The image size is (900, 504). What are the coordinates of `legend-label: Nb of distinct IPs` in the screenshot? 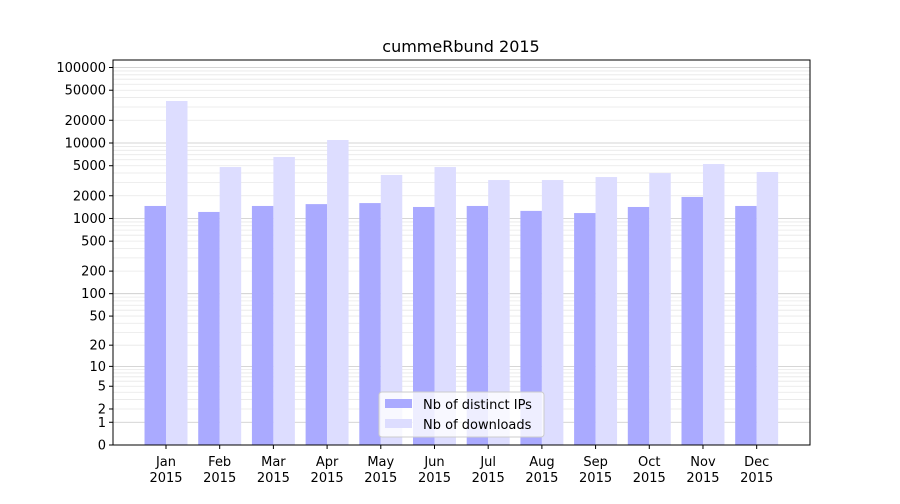 It's located at (477, 405).